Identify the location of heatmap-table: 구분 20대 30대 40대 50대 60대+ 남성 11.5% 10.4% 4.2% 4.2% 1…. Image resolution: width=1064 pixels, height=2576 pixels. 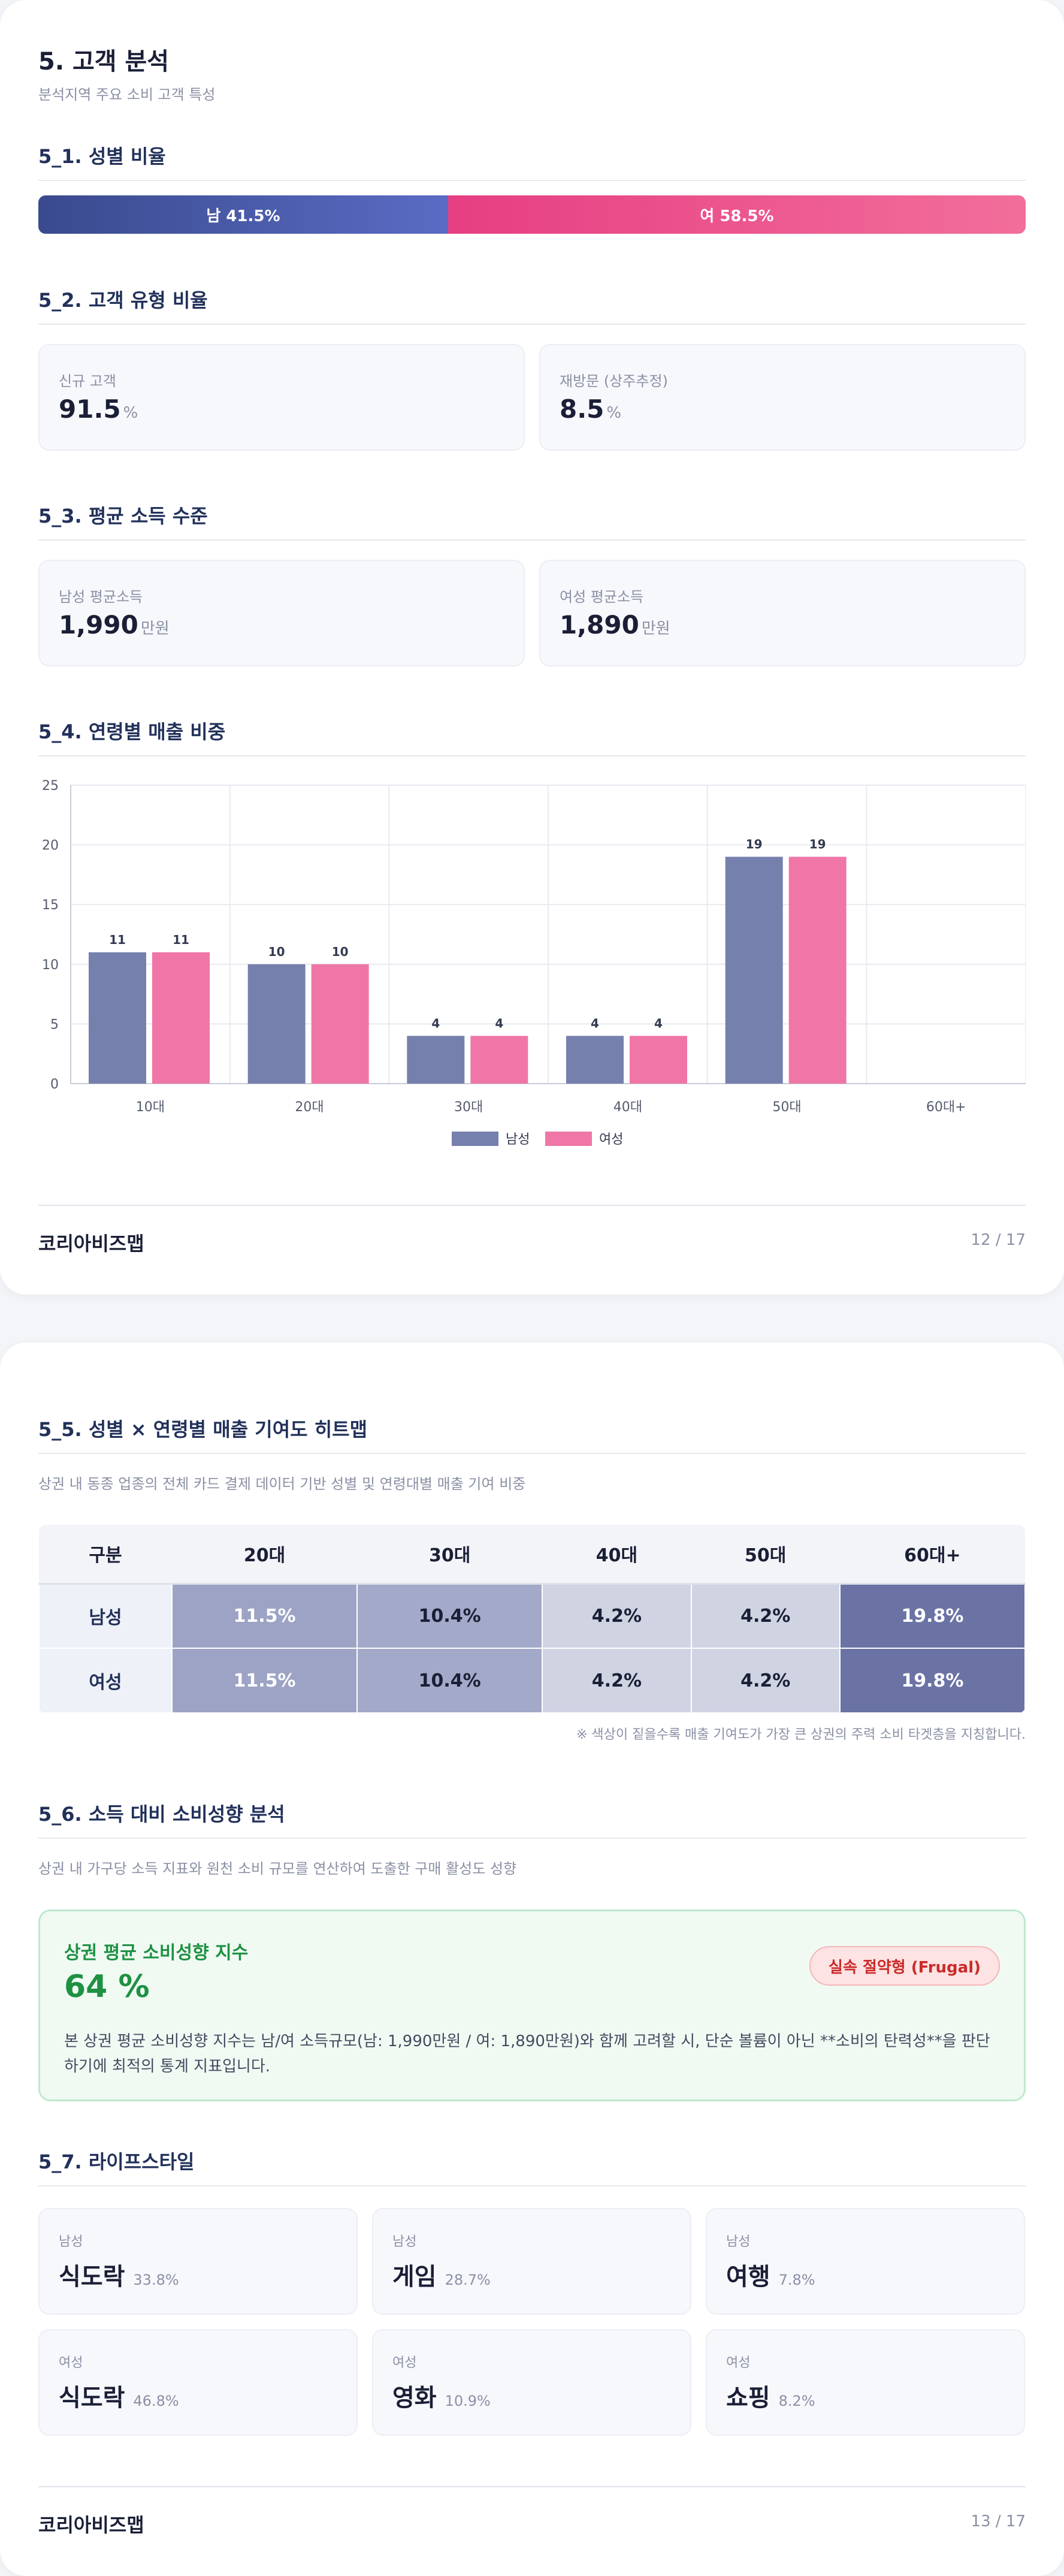
(532, 1620).